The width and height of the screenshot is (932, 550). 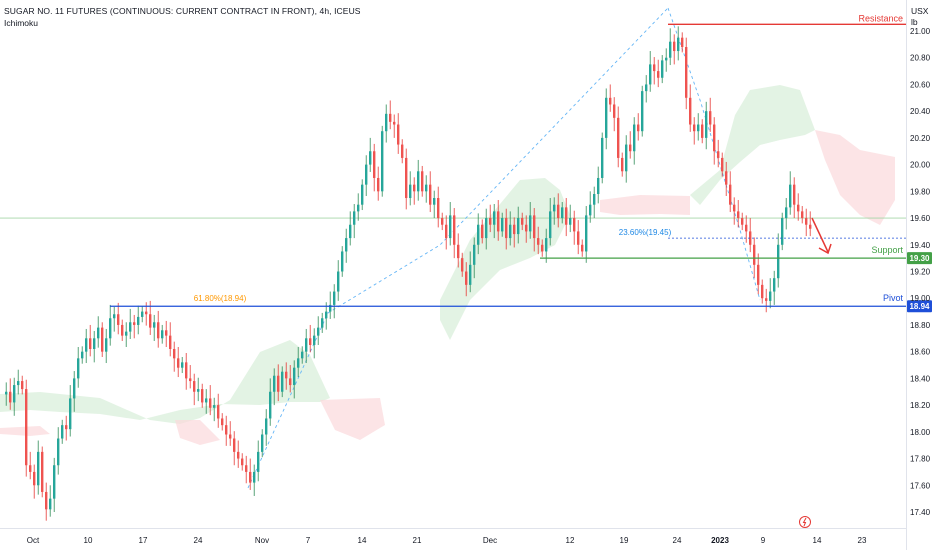 I want to click on level-tag-pivot: 18.94, so click(x=919, y=306).